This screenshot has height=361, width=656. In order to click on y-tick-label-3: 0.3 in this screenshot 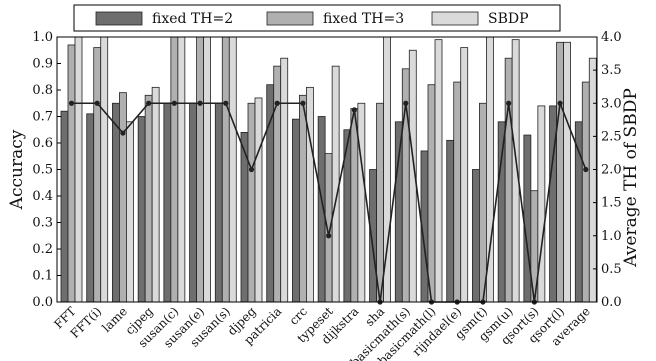, I will do `click(42, 223)`.